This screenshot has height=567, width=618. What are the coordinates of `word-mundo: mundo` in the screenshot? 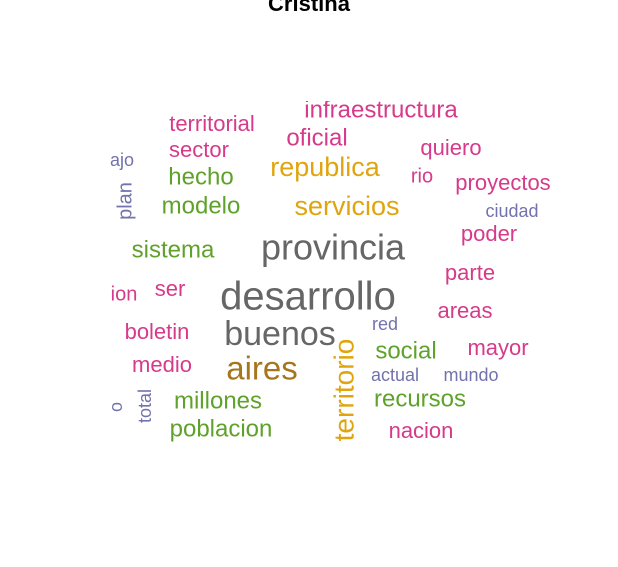 It's located at (470, 375).